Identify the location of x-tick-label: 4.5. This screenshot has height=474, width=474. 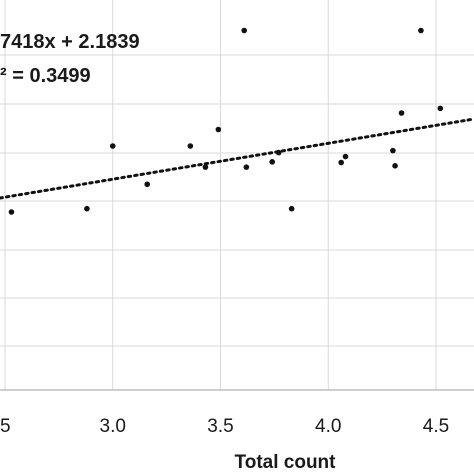
(436, 426).